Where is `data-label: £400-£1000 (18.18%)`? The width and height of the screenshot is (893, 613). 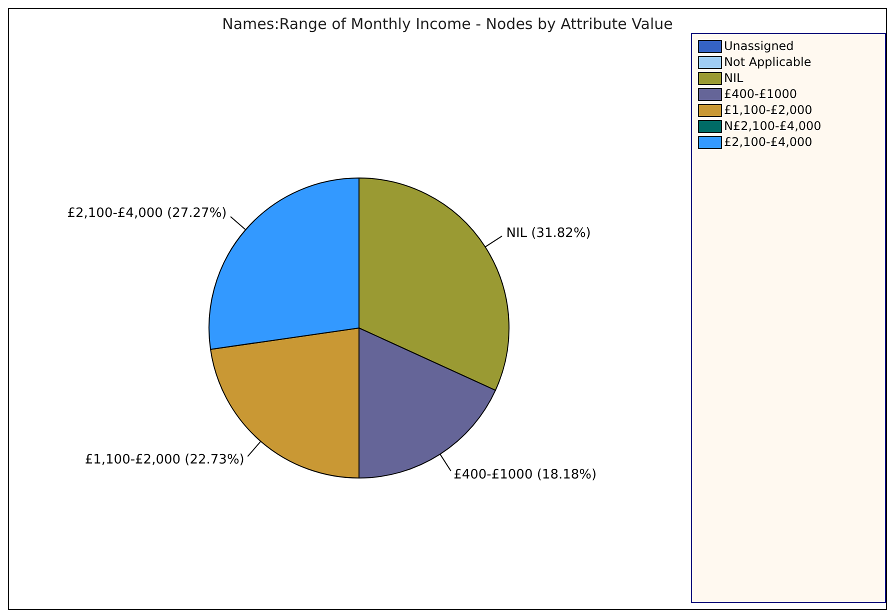 data-label: £400-£1000 (18.18%) is located at coordinates (525, 475).